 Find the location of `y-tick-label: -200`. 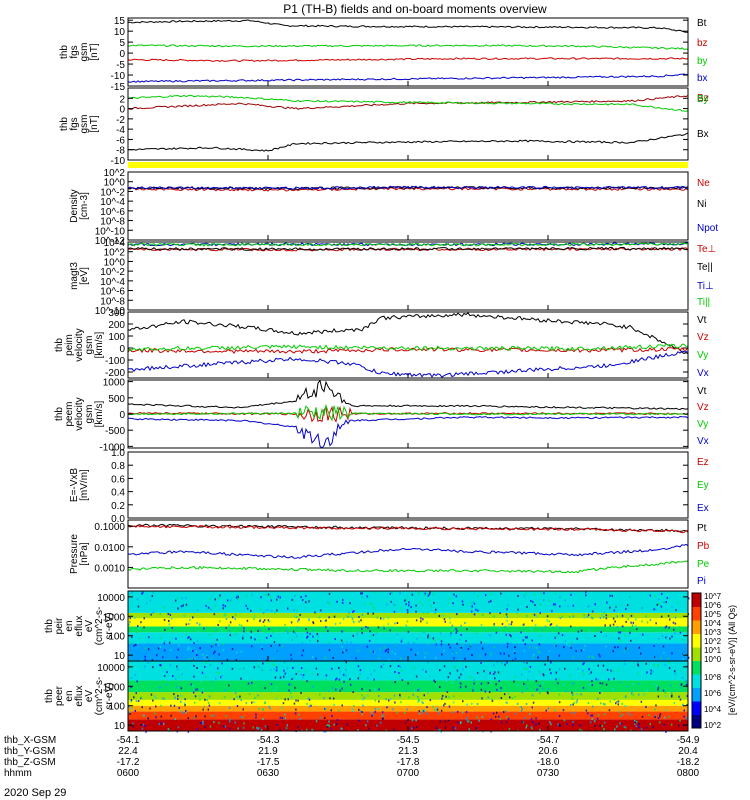

y-tick-label: -200 is located at coordinates (115, 373).